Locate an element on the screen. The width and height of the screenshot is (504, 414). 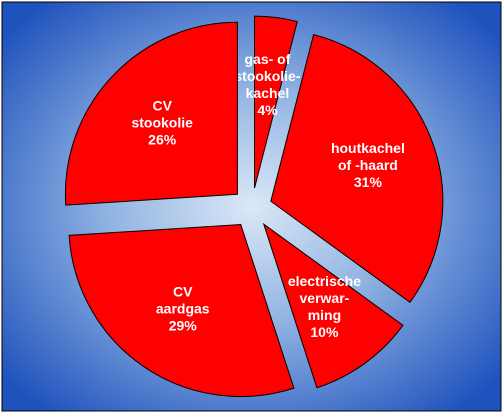
slice-label: ming is located at coordinates (324, 315).